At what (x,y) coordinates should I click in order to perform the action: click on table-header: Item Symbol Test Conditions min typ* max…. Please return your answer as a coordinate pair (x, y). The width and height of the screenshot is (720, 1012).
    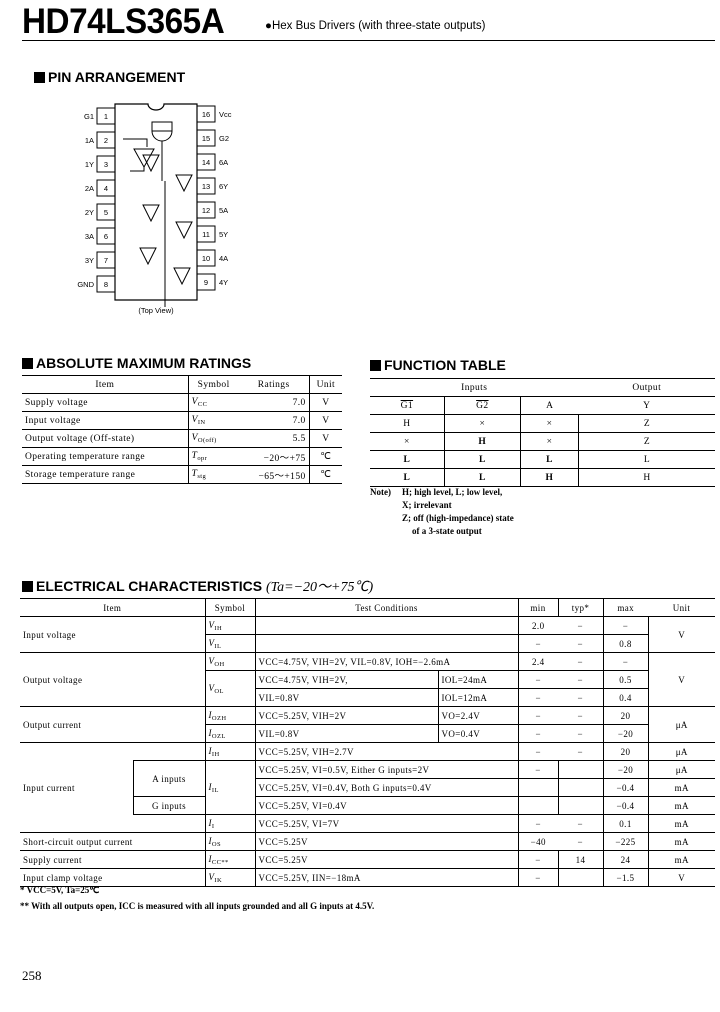
    Looking at the image, I should click on (367, 607).